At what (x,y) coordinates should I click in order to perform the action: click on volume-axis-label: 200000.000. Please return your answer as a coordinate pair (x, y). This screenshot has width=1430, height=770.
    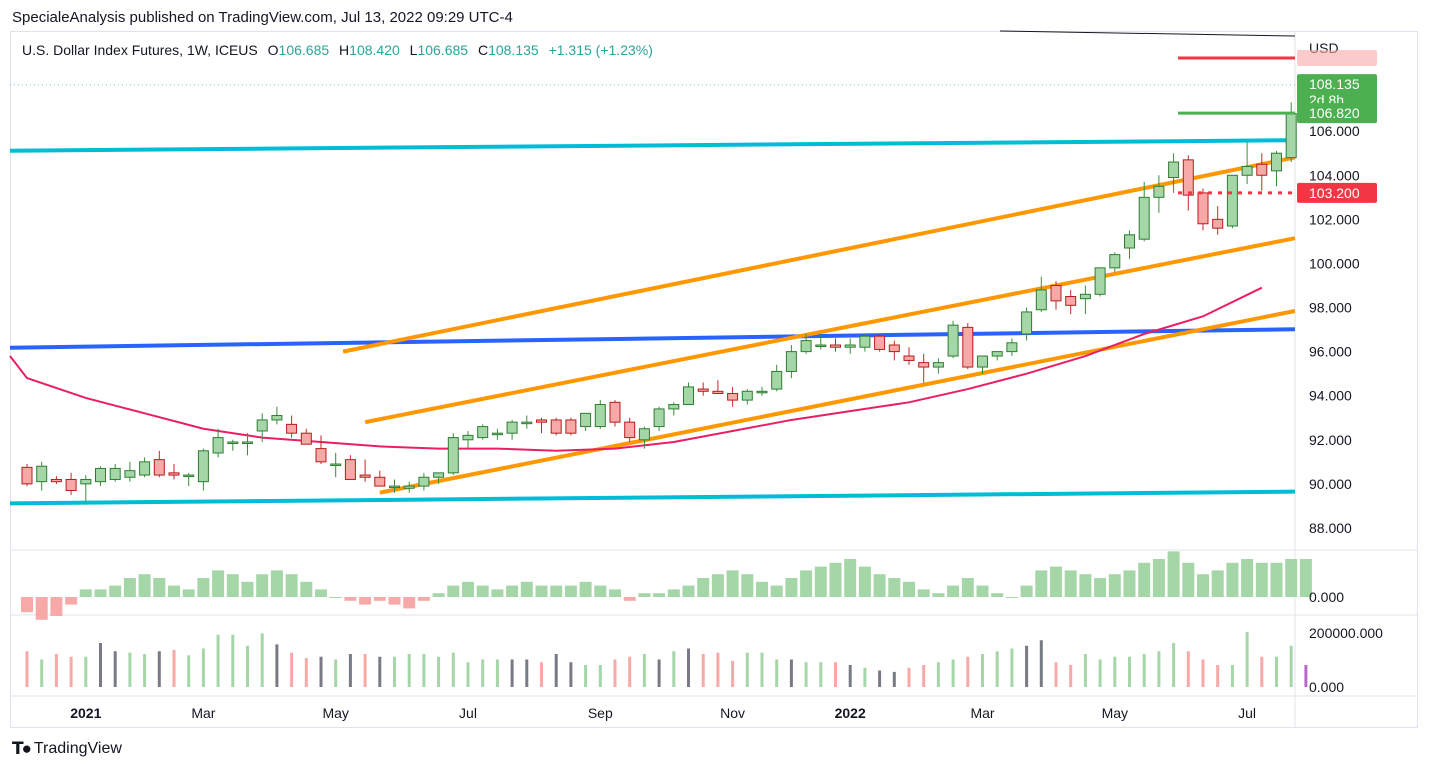
    Looking at the image, I should click on (1346, 633).